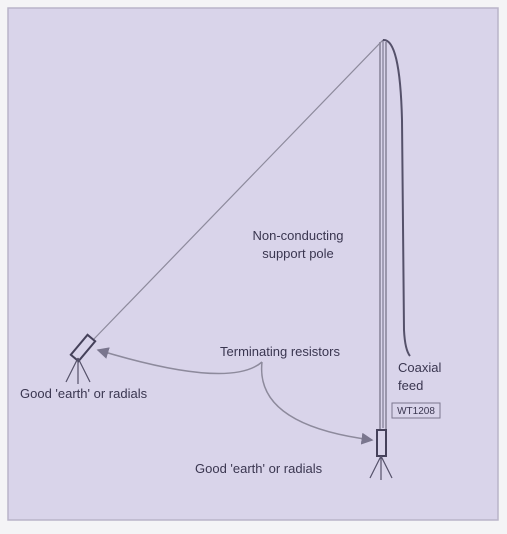  I want to click on code-box, so click(416, 410).